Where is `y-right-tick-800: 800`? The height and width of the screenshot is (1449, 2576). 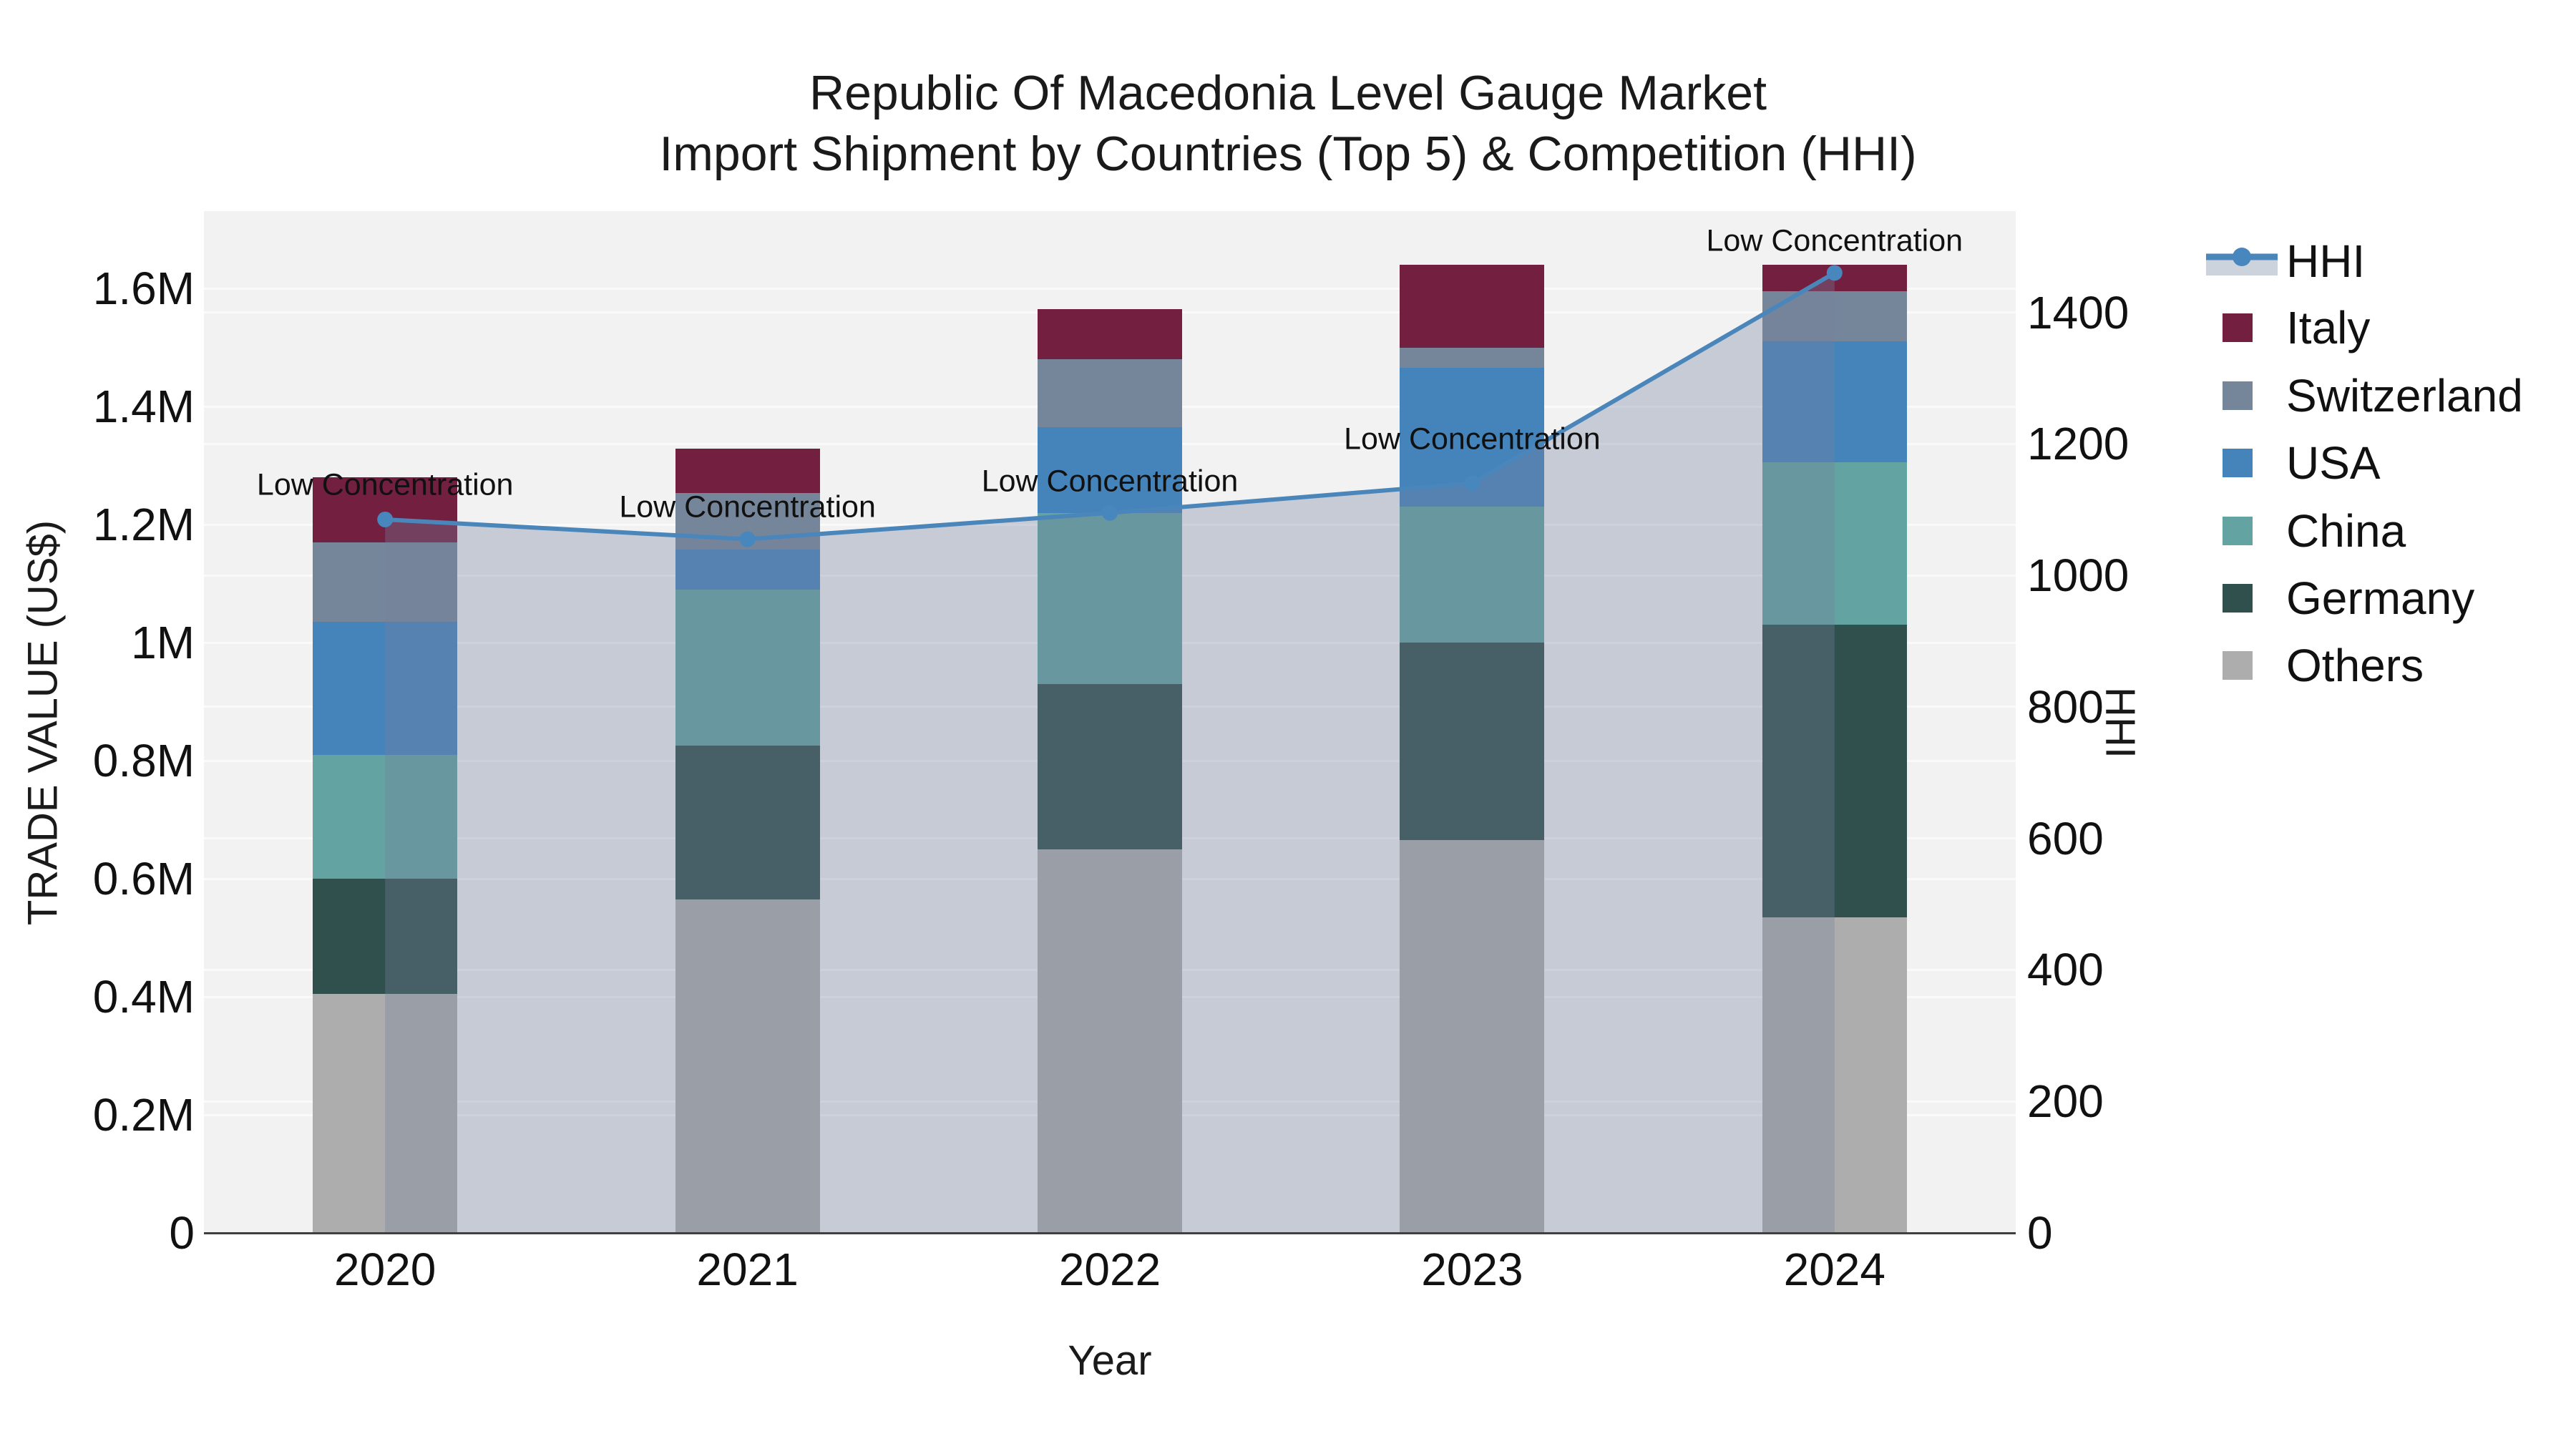 y-right-tick-800: 800 is located at coordinates (2065, 706).